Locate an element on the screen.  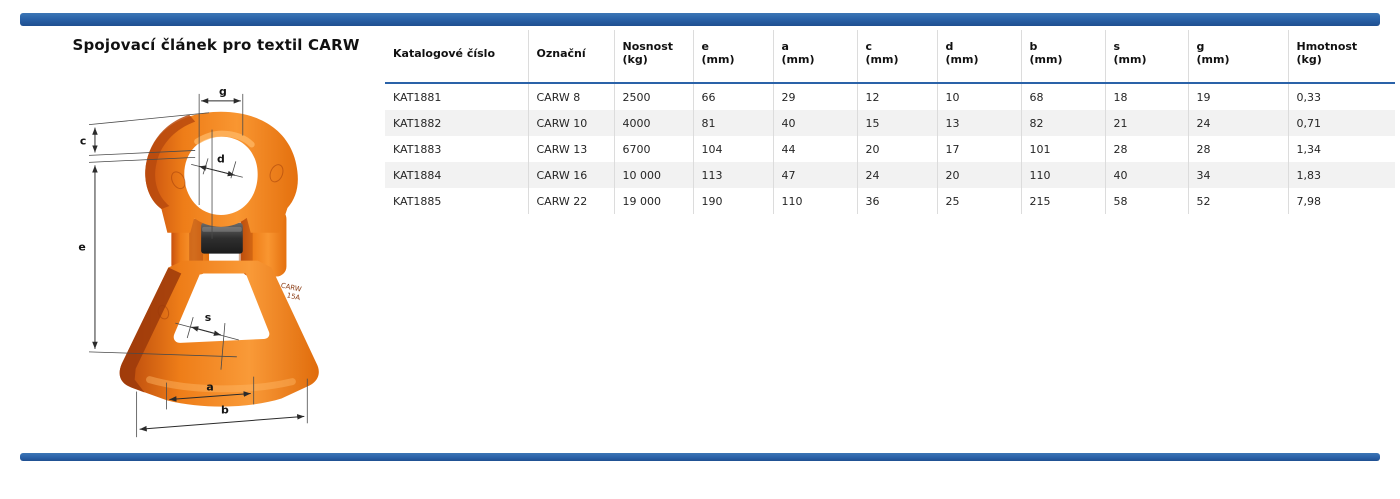
page-title: Spojovací článek pro textil CARW is located at coordinates (216, 45).